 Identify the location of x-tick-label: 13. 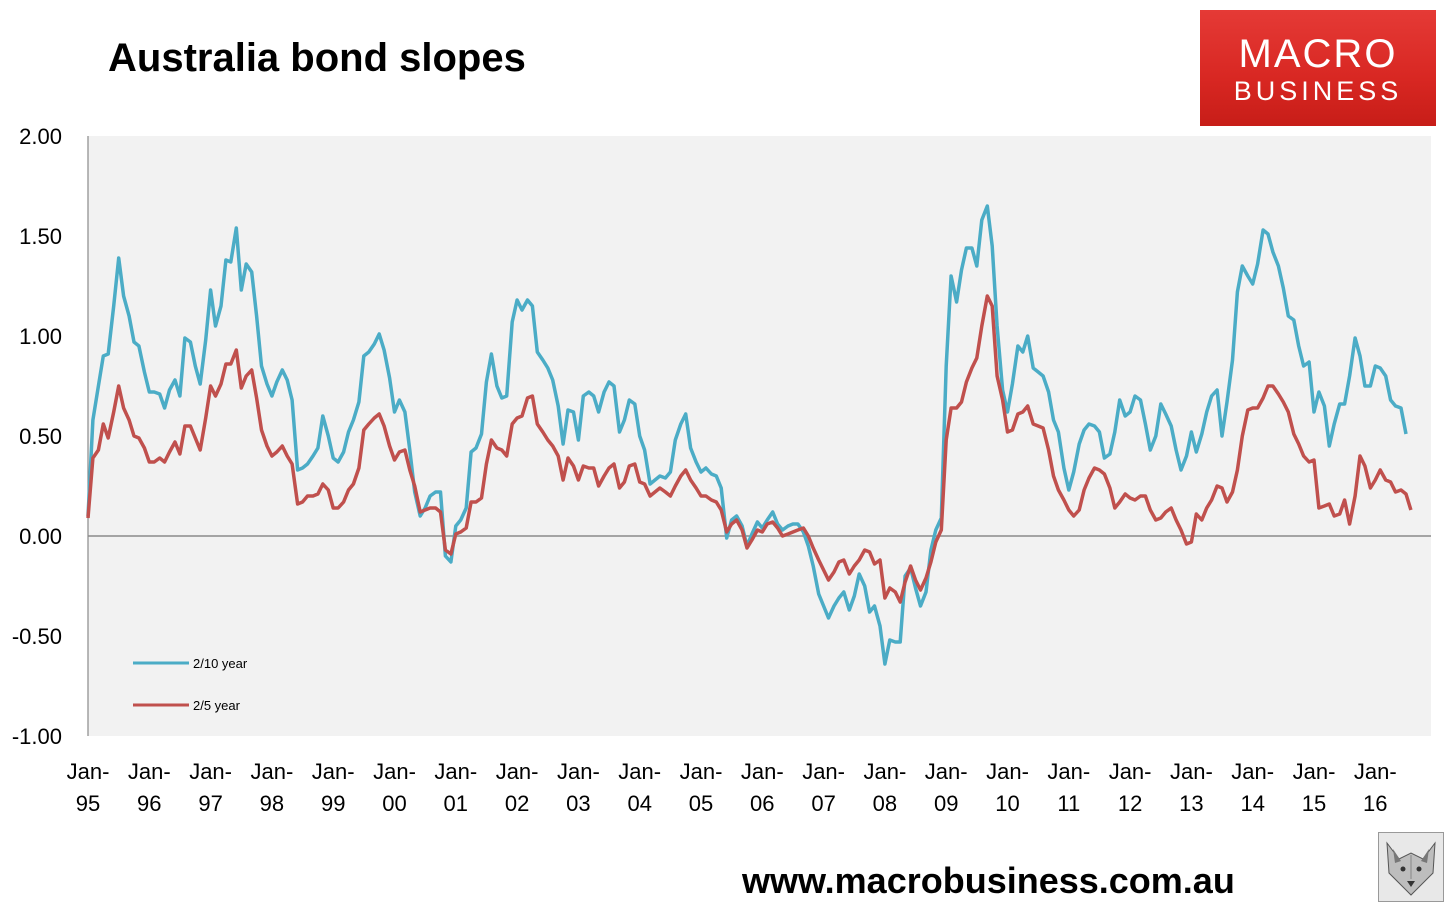
(1191, 803).